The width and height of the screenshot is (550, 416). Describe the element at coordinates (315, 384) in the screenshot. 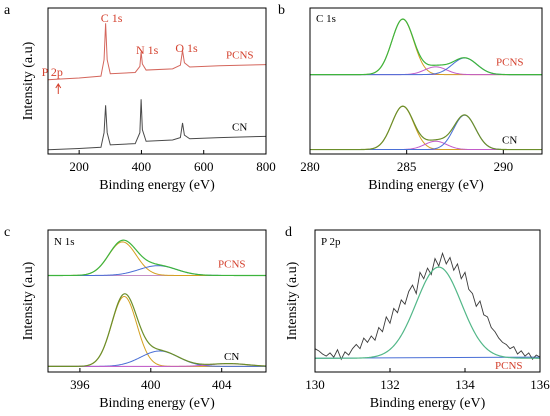

I see `x-tick-label: 130` at that location.